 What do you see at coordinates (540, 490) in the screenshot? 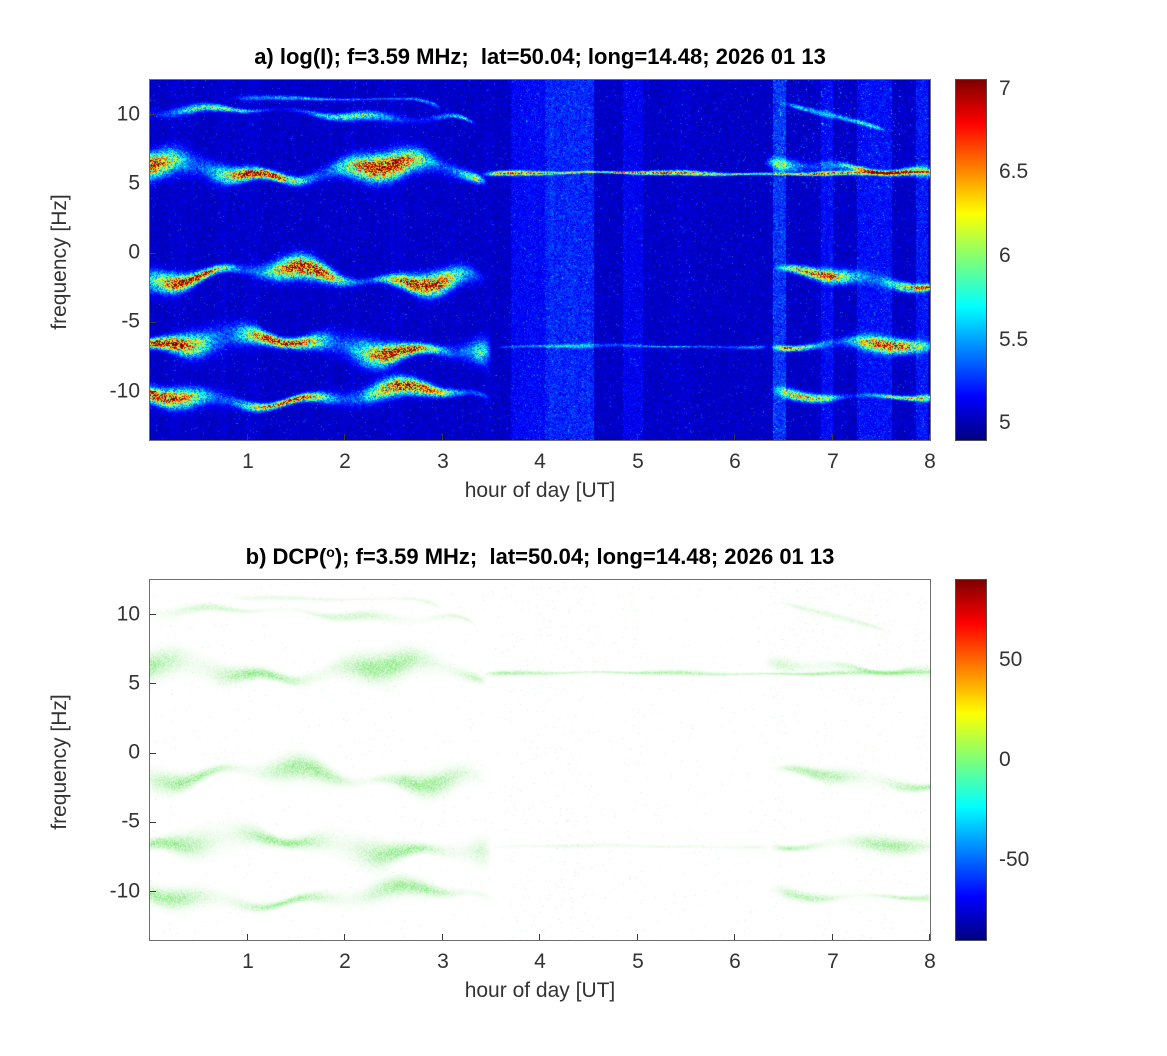
I see `panel-a-x-axis-label: hour of day [UT]` at bounding box center [540, 490].